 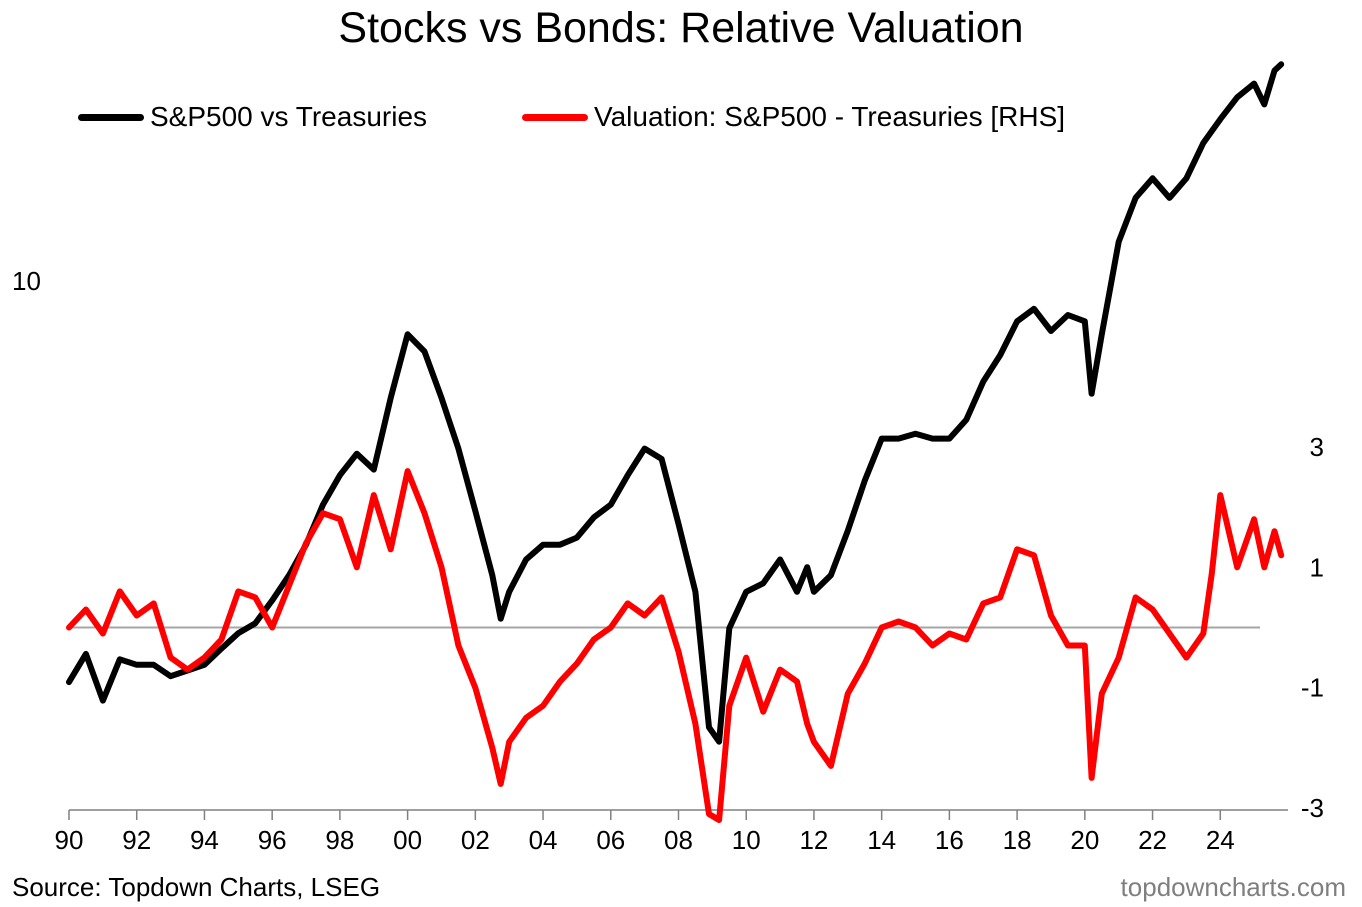 I want to click on right-tick-label: -1, so click(x=1312, y=688).